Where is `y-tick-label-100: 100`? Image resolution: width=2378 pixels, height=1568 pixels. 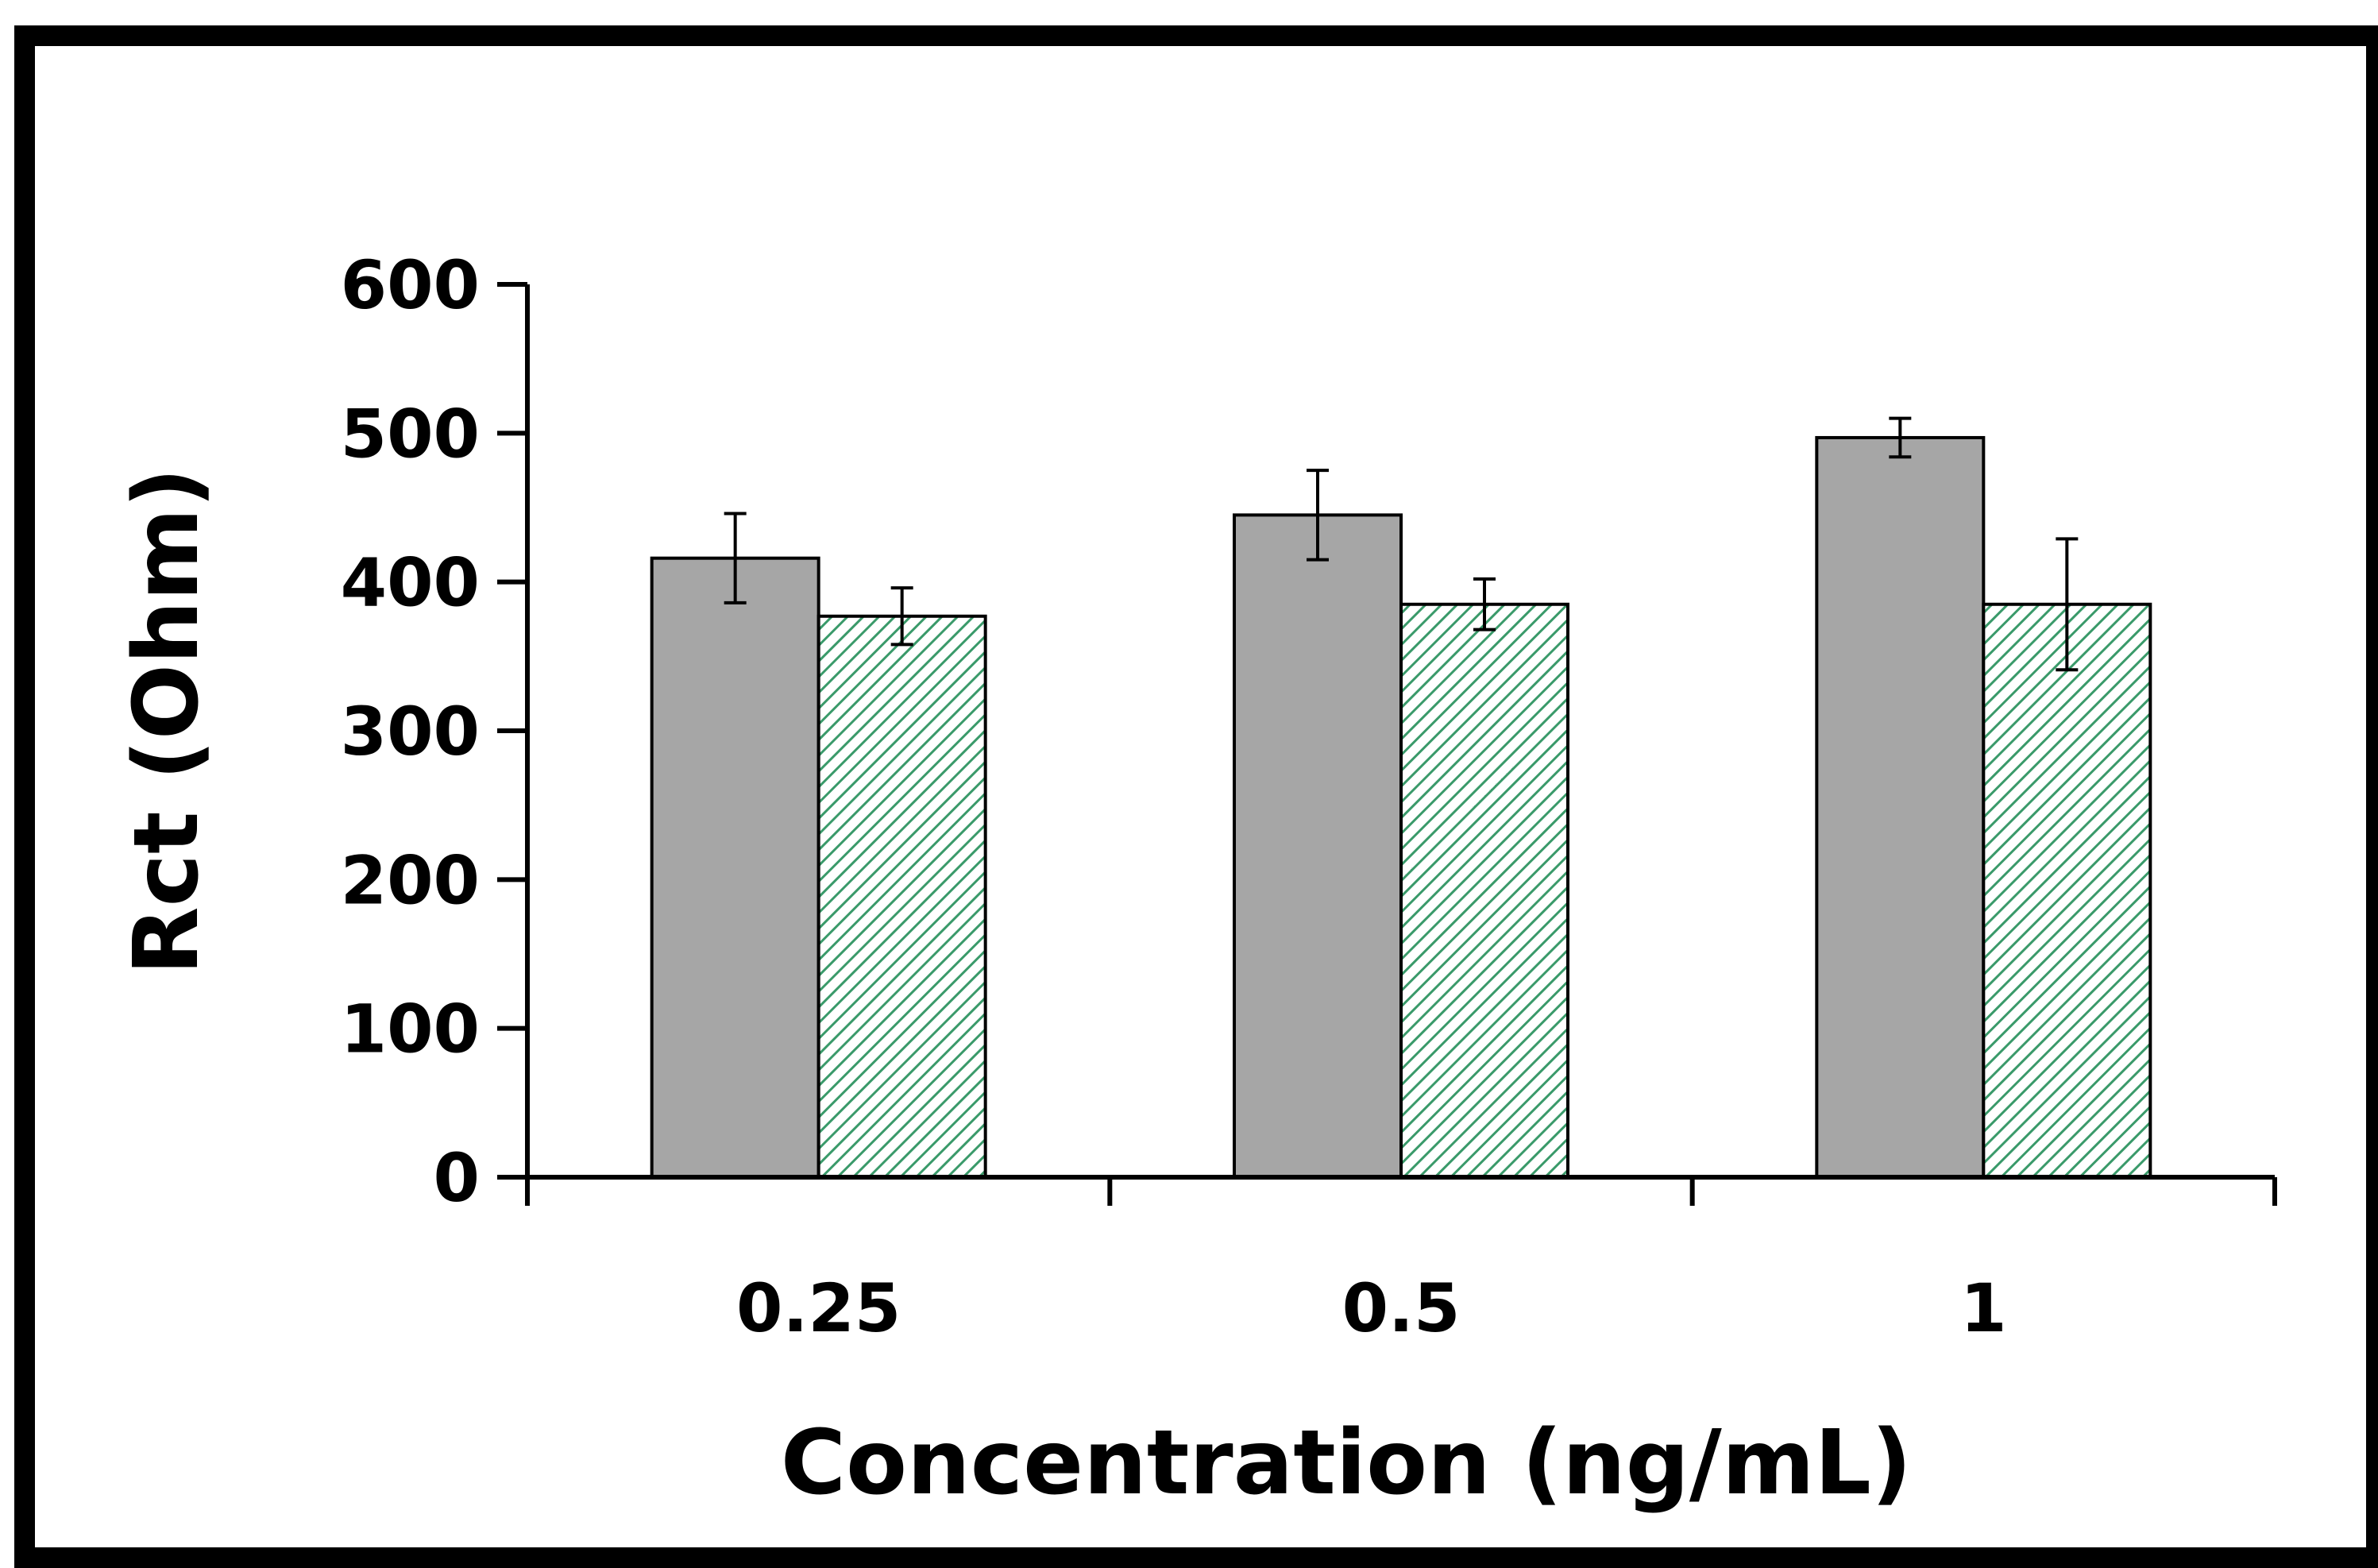 y-tick-label-100: 100 is located at coordinates (411, 1029).